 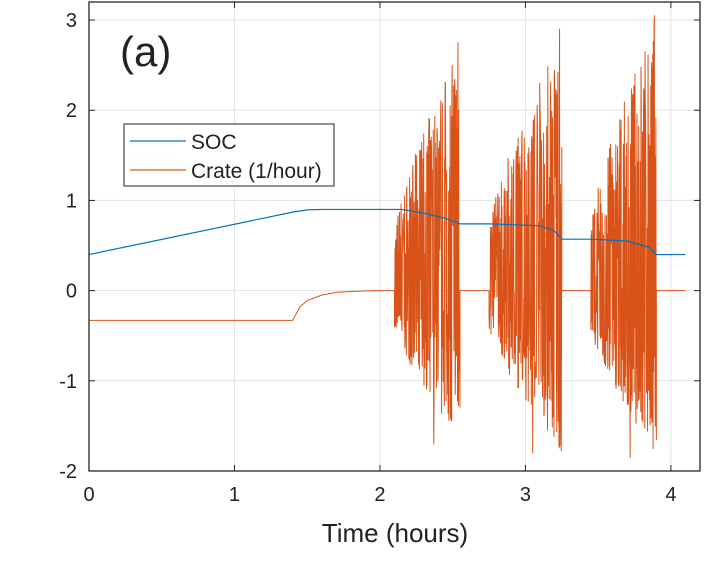 I want to click on y-tick-label: 0, so click(x=71, y=292).